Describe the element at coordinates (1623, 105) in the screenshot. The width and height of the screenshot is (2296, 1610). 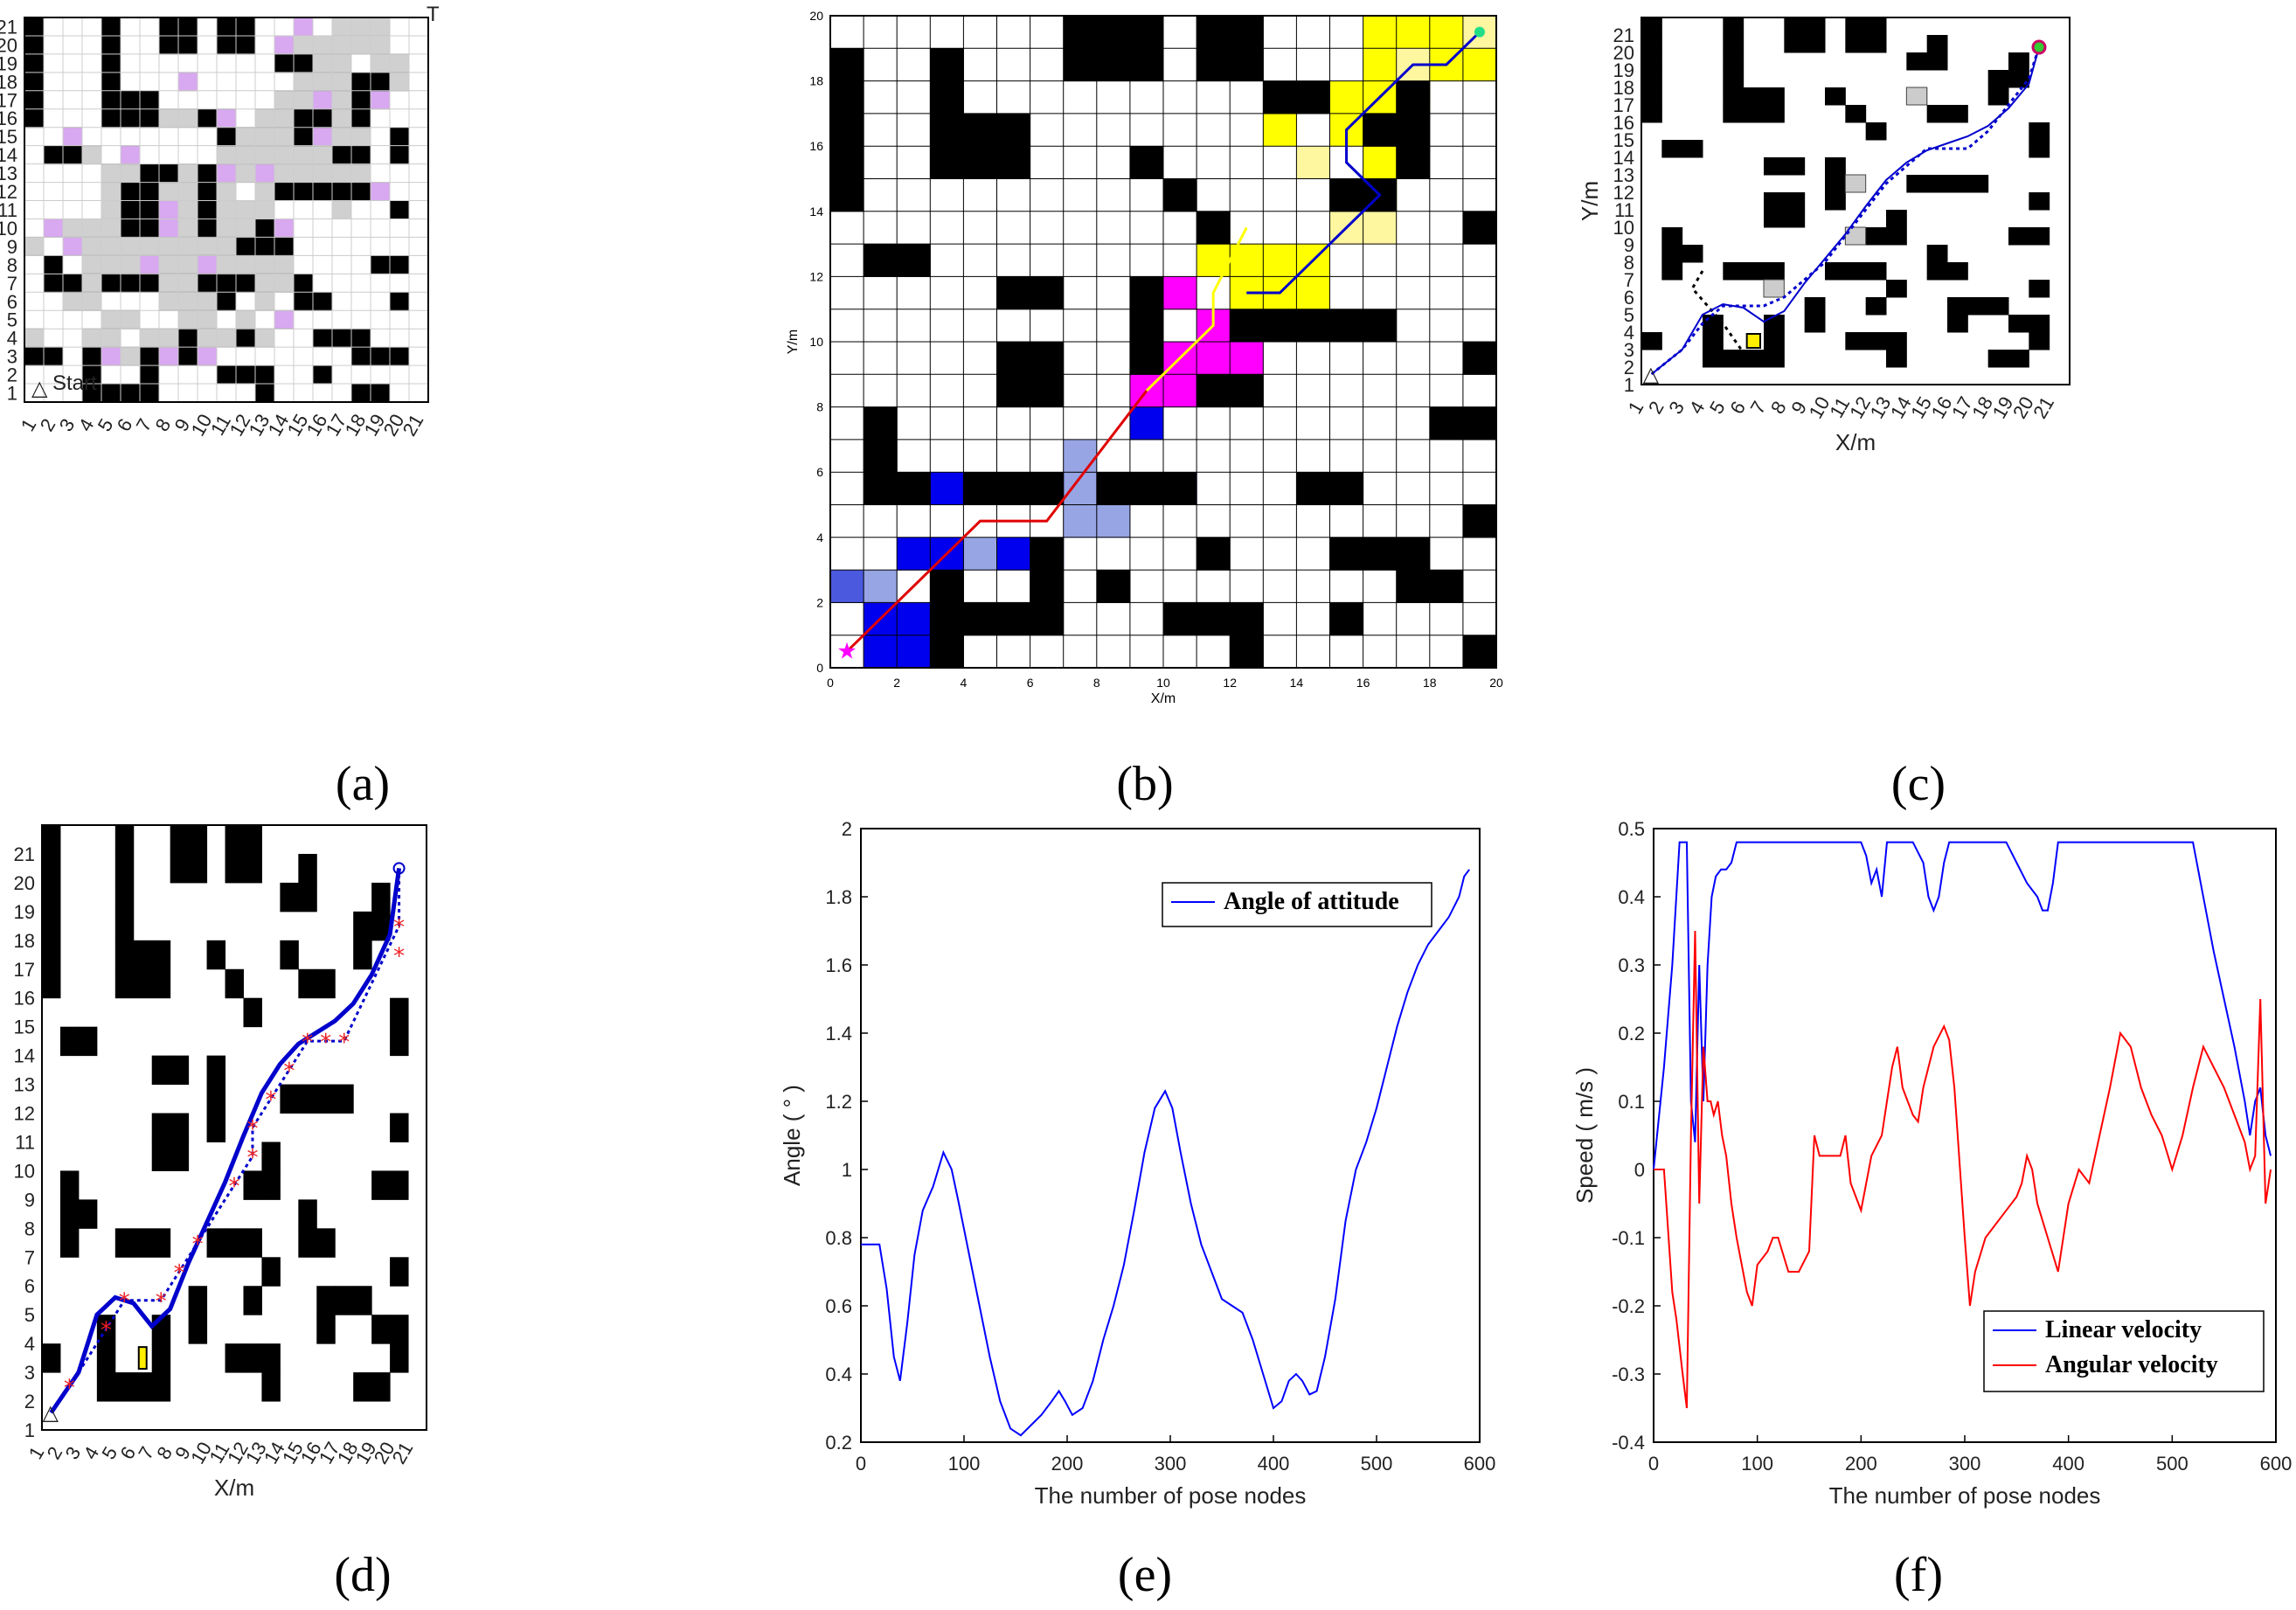
I see `y-tick-label: 17` at that location.